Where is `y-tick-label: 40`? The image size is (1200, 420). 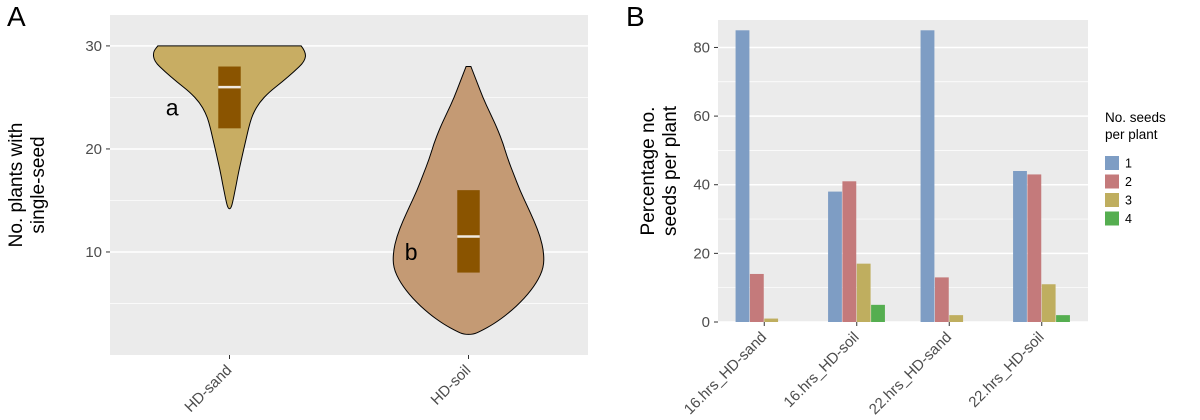
y-tick-label: 40 is located at coordinates (701, 185).